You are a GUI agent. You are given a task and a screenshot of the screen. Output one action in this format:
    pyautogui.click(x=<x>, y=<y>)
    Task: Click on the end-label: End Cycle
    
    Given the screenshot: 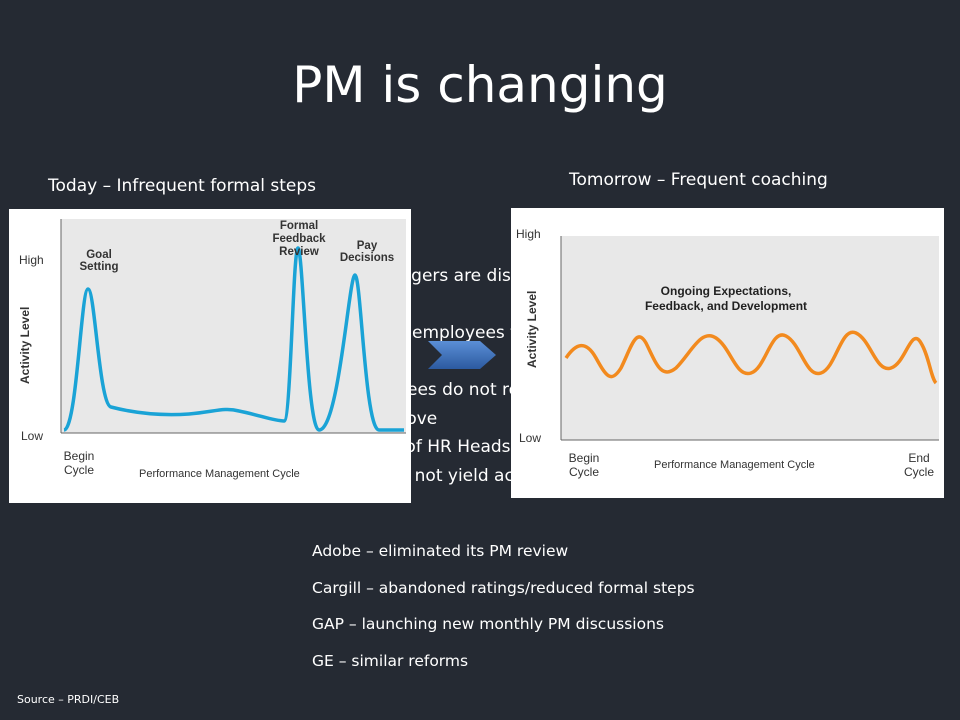 What is the action you would take?
    pyautogui.click(x=918, y=465)
    